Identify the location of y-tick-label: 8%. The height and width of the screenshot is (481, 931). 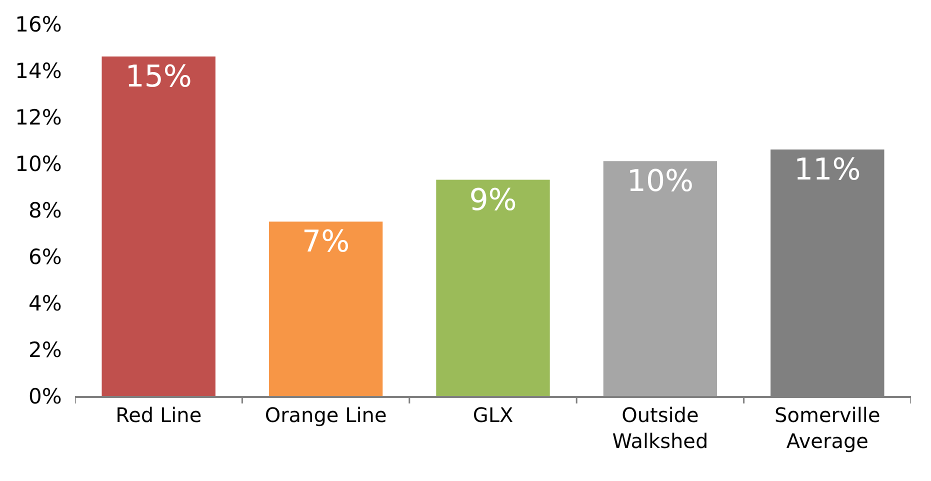
(45, 210).